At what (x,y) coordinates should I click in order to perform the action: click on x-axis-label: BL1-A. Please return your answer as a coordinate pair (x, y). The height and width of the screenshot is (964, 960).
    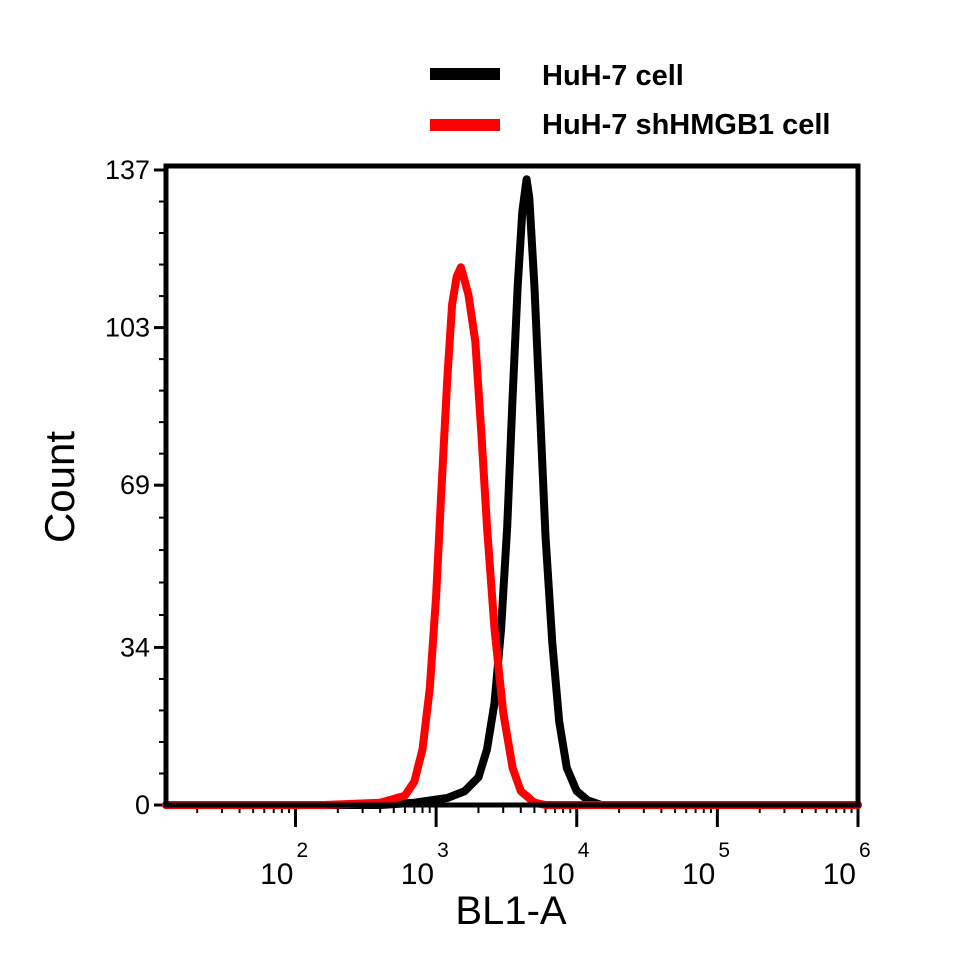
    Looking at the image, I should click on (510, 911).